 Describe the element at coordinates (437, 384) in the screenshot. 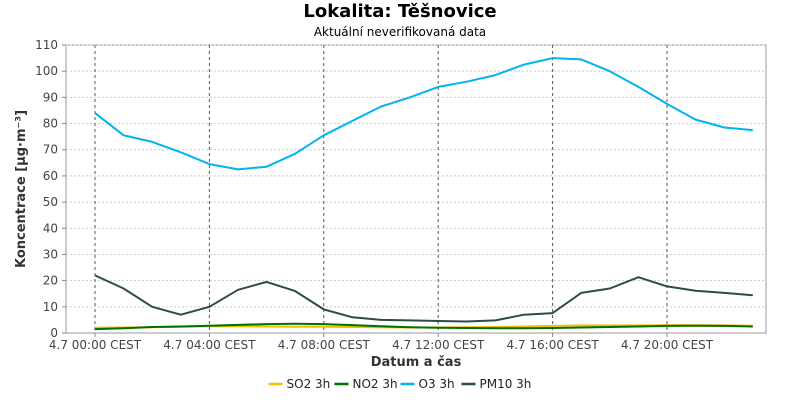

I see `legend-label: O3 3h` at that location.